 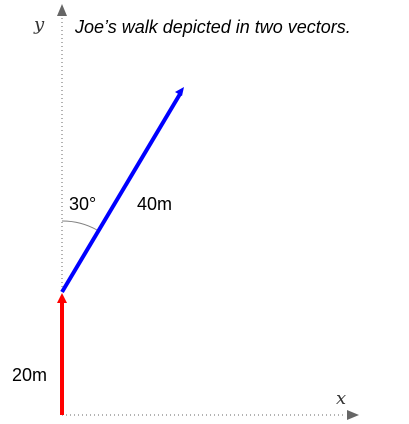 What do you see at coordinates (29, 375) in the screenshot?
I see `vector-20m-label: 20m` at bounding box center [29, 375].